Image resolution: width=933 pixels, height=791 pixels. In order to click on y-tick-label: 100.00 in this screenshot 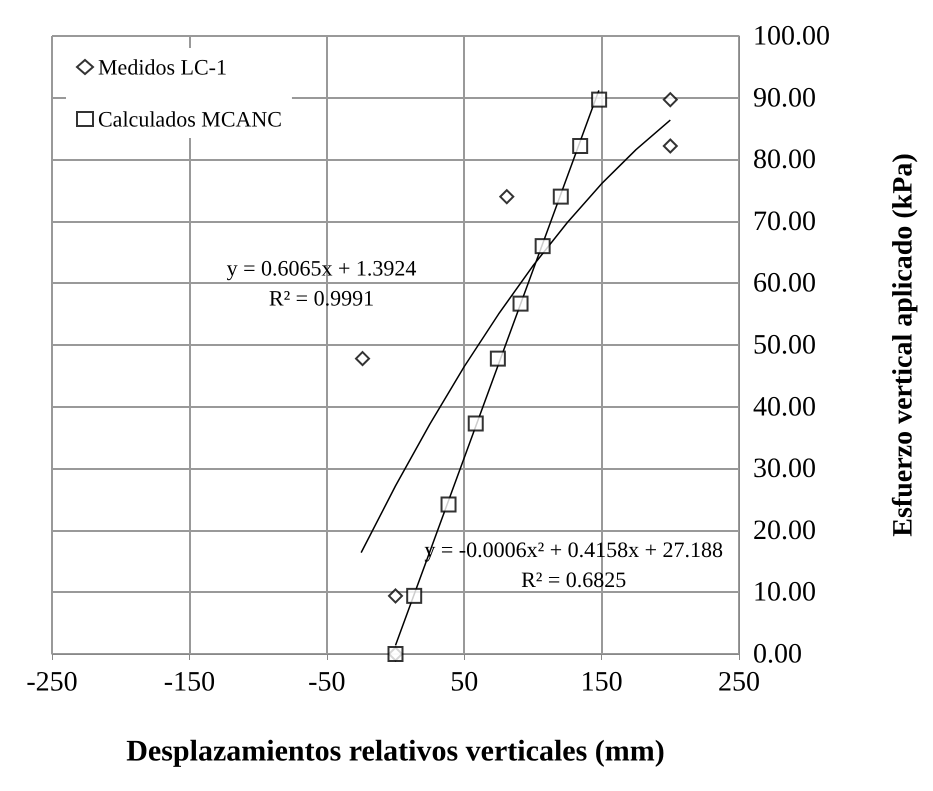, I will do `click(791, 36)`.